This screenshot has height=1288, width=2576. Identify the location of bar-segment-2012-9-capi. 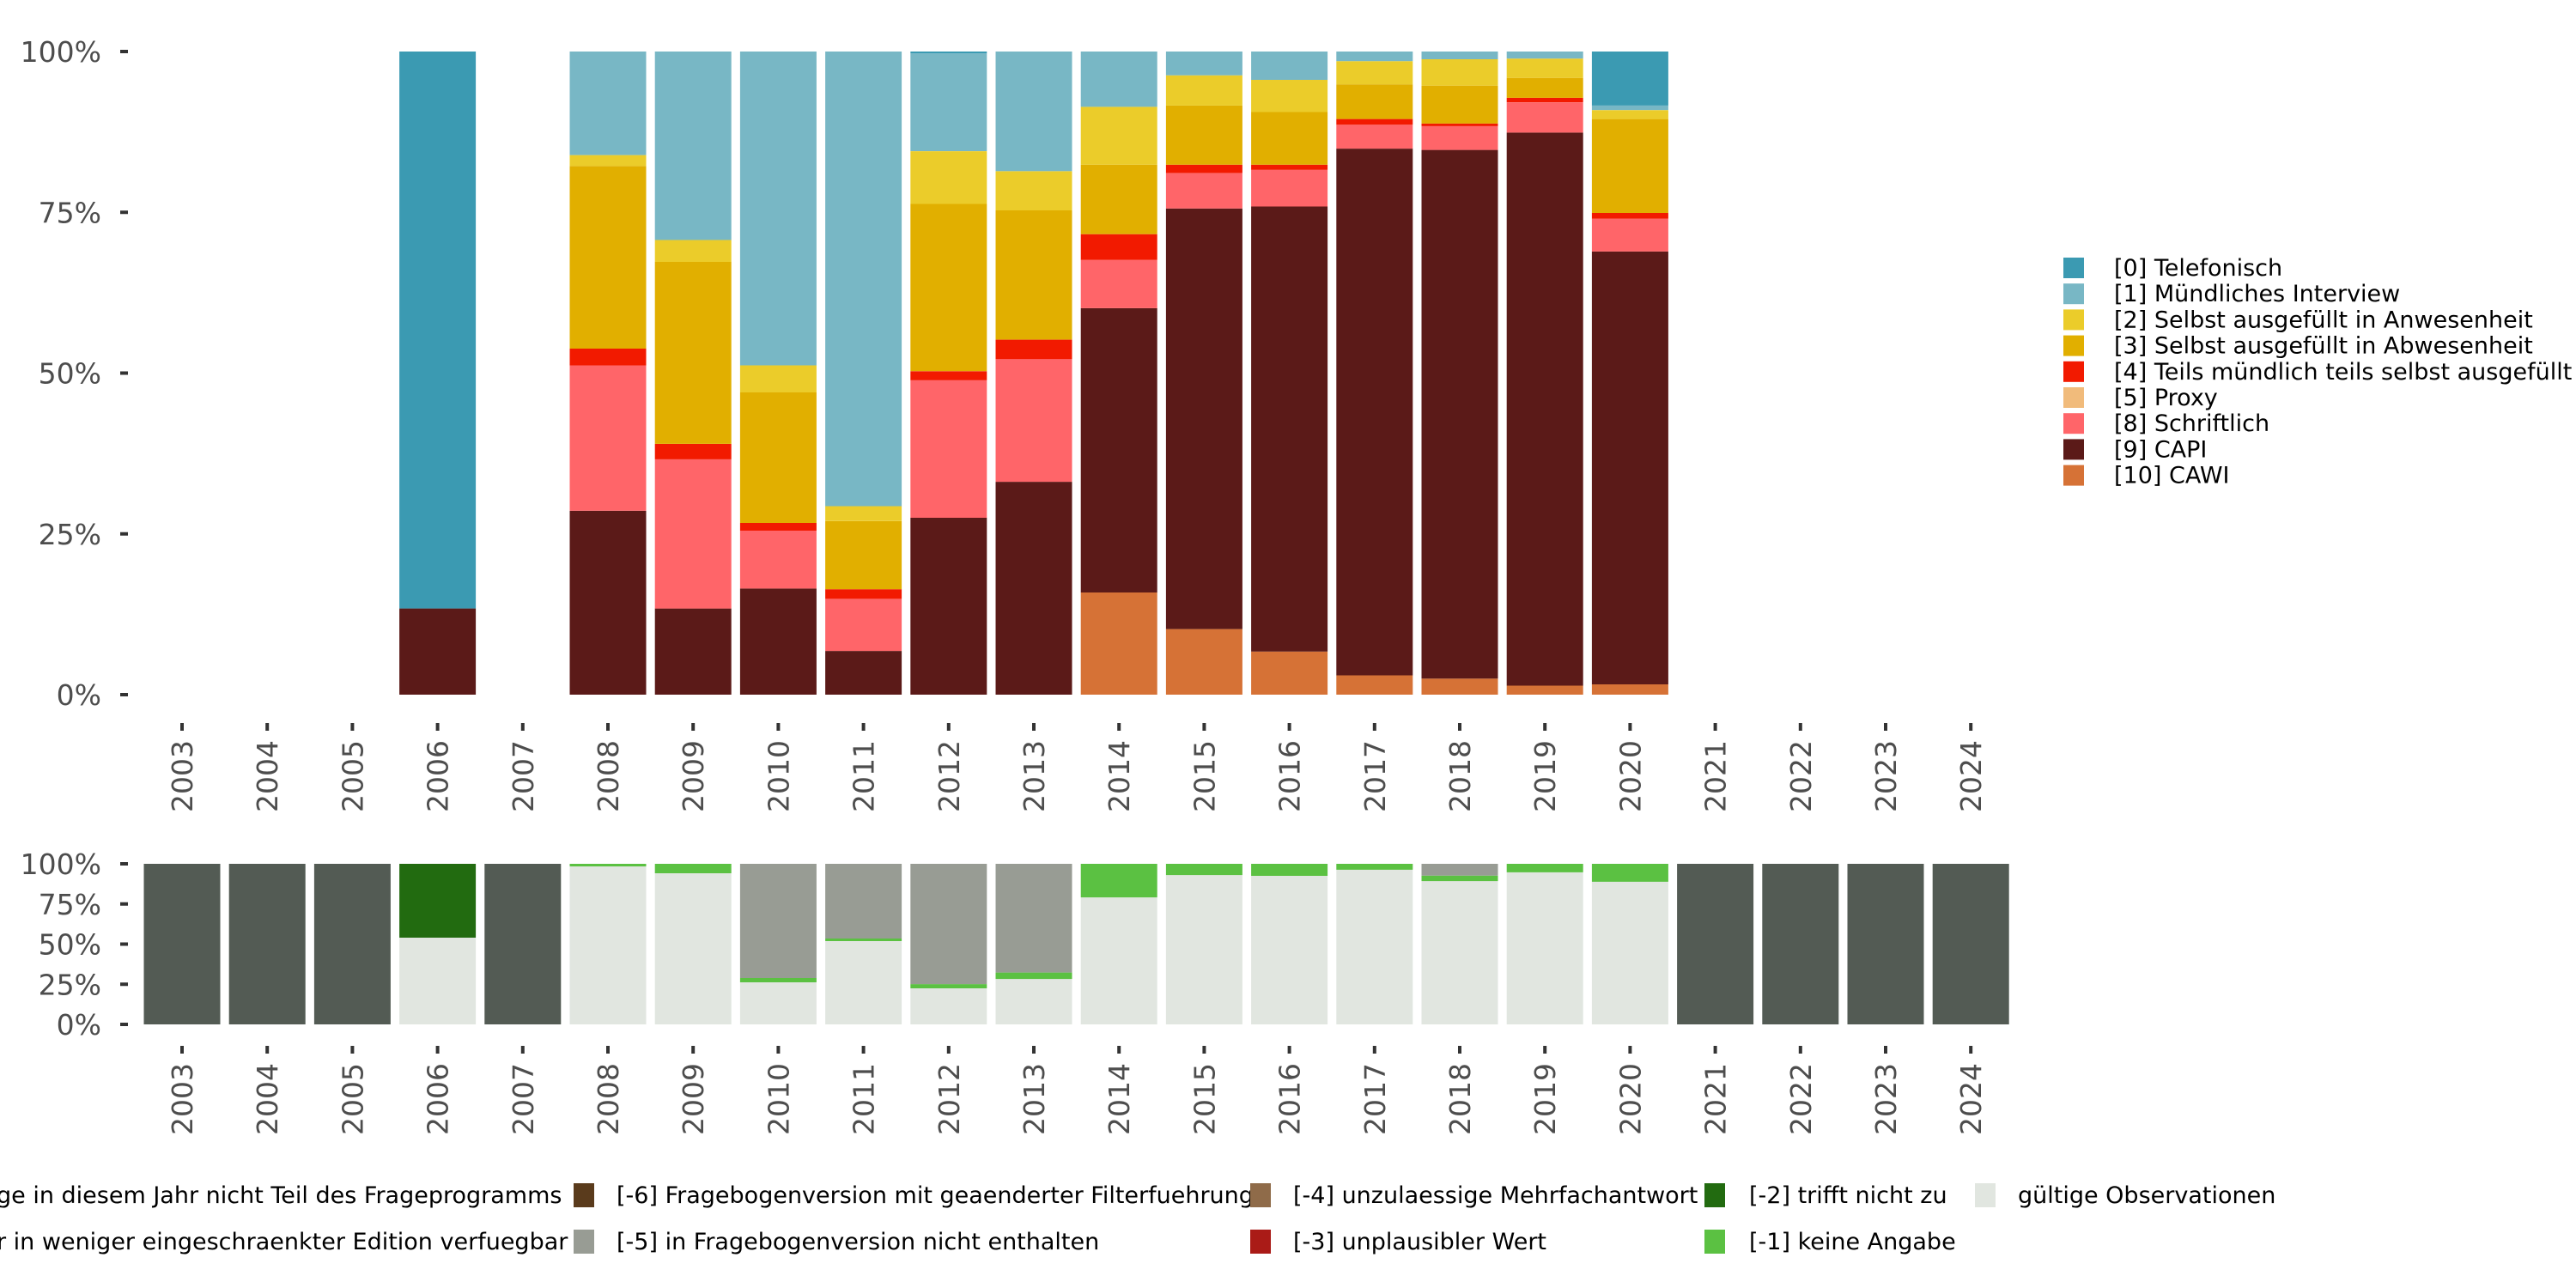
(948, 607).